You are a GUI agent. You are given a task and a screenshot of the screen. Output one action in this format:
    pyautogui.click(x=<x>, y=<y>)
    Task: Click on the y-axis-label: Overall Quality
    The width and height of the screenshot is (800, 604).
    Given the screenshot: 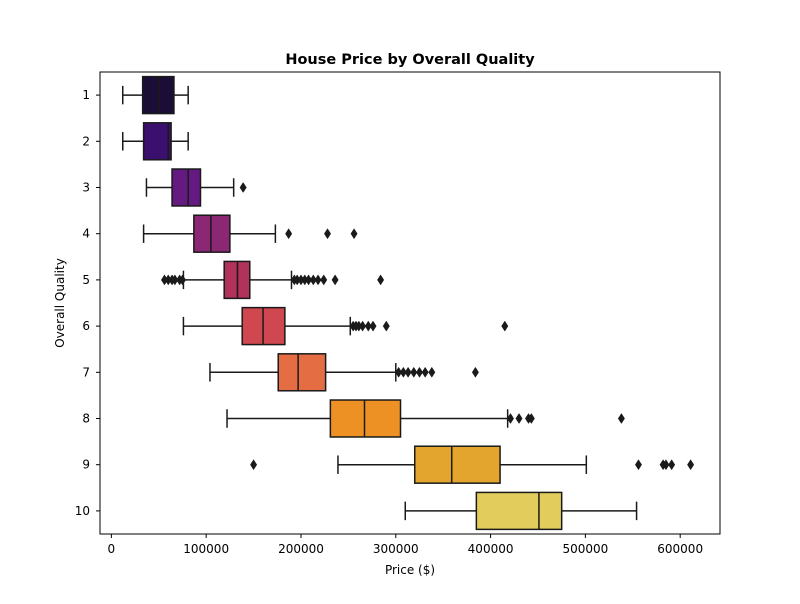 What is the action you would take?
    pyautogui.click(x=60, y=303)
    